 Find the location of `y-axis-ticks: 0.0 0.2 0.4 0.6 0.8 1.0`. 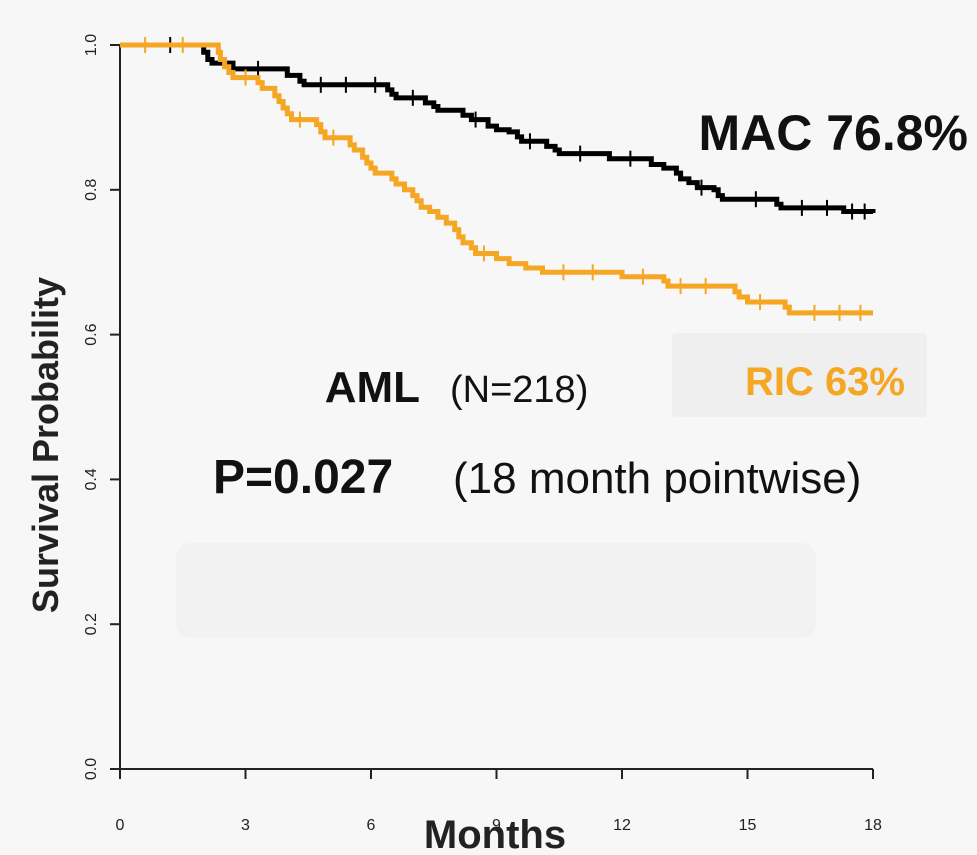

y-axis-ticks: 0.0 0.2 0.4 0.6 0.8 1.0 is located at coordinates (101, 407).